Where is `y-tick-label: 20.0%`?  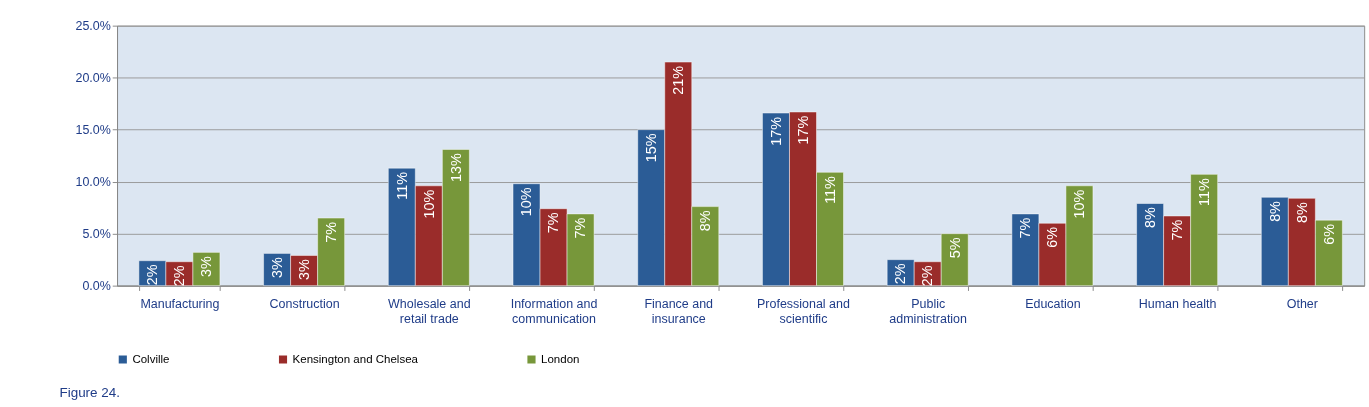
y-tick-label: 20.0% is located at coordinates (93, 77).